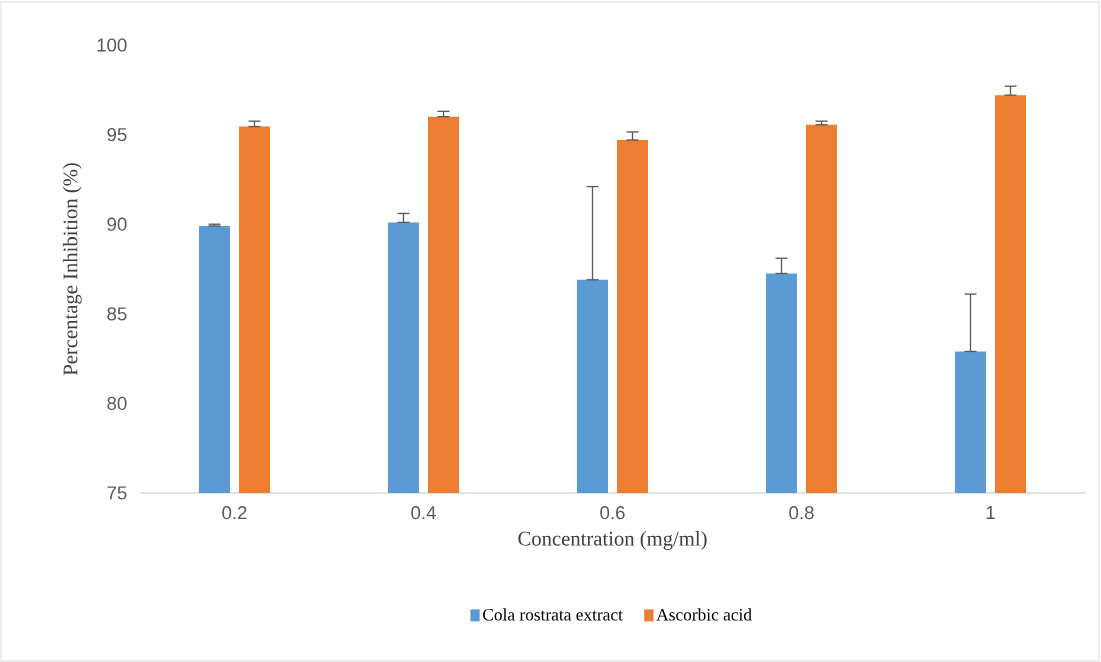 This screenshot has width=1101, height=662. Describe the element at coordinates (112, 45) in the screenshot. I see `y-tick-label: 100` at that location.